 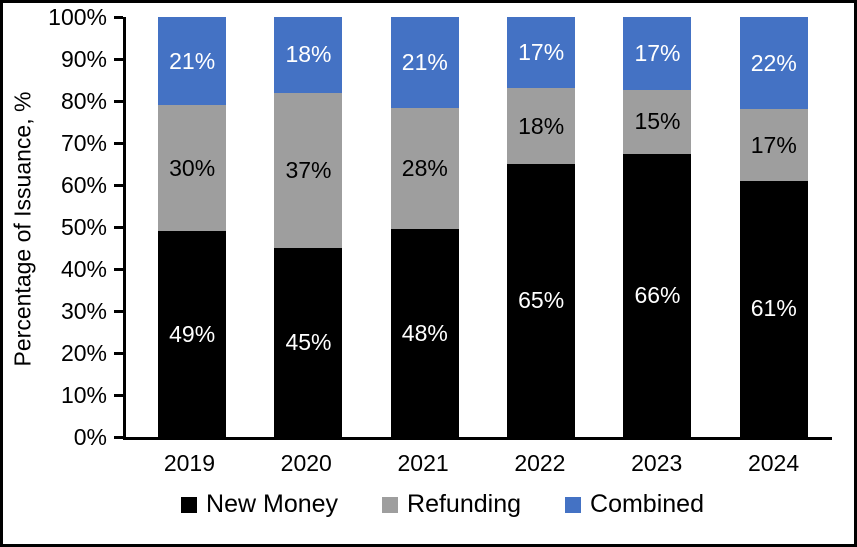 I want to click on bar-slot-2022: 17% 18% 65%, so click(x=541, y=227).